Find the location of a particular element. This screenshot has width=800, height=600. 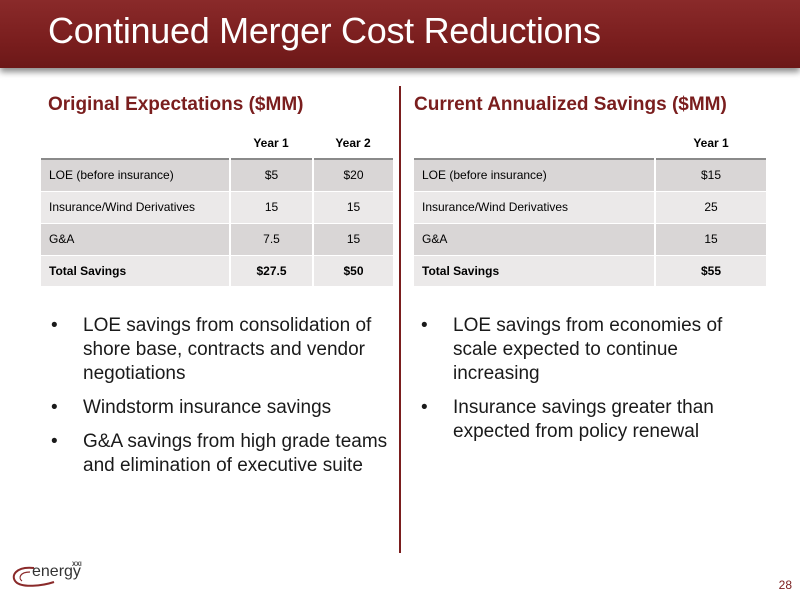

year1-value: $55 is located at coordinates (710, 271).